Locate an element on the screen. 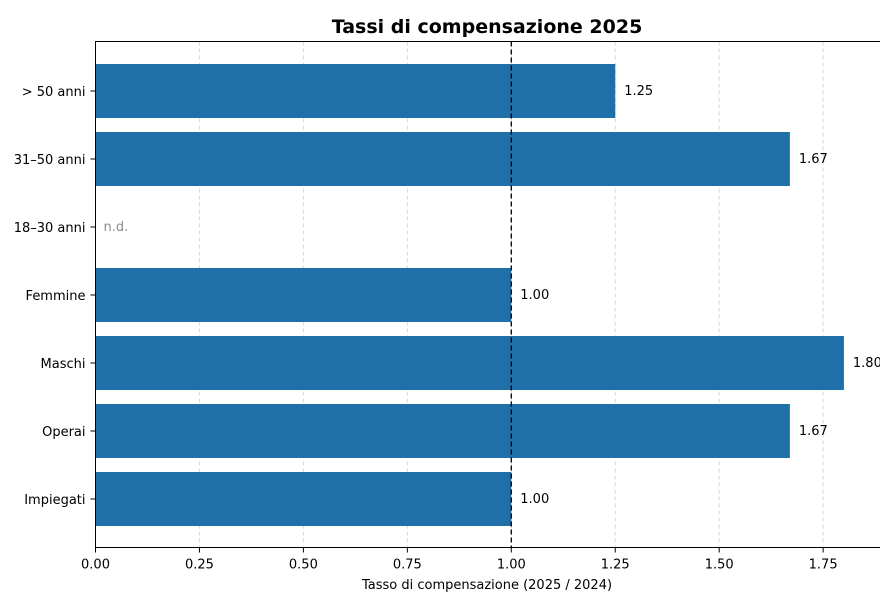  x-tick-label: 1.50 is located at coordinates (719, 565).